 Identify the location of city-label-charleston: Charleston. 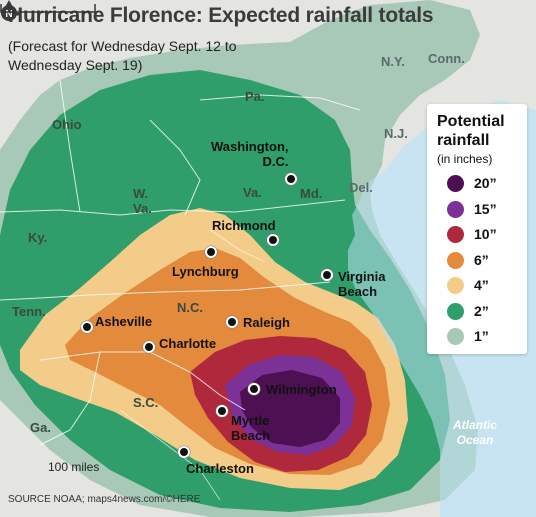
(220, 468).